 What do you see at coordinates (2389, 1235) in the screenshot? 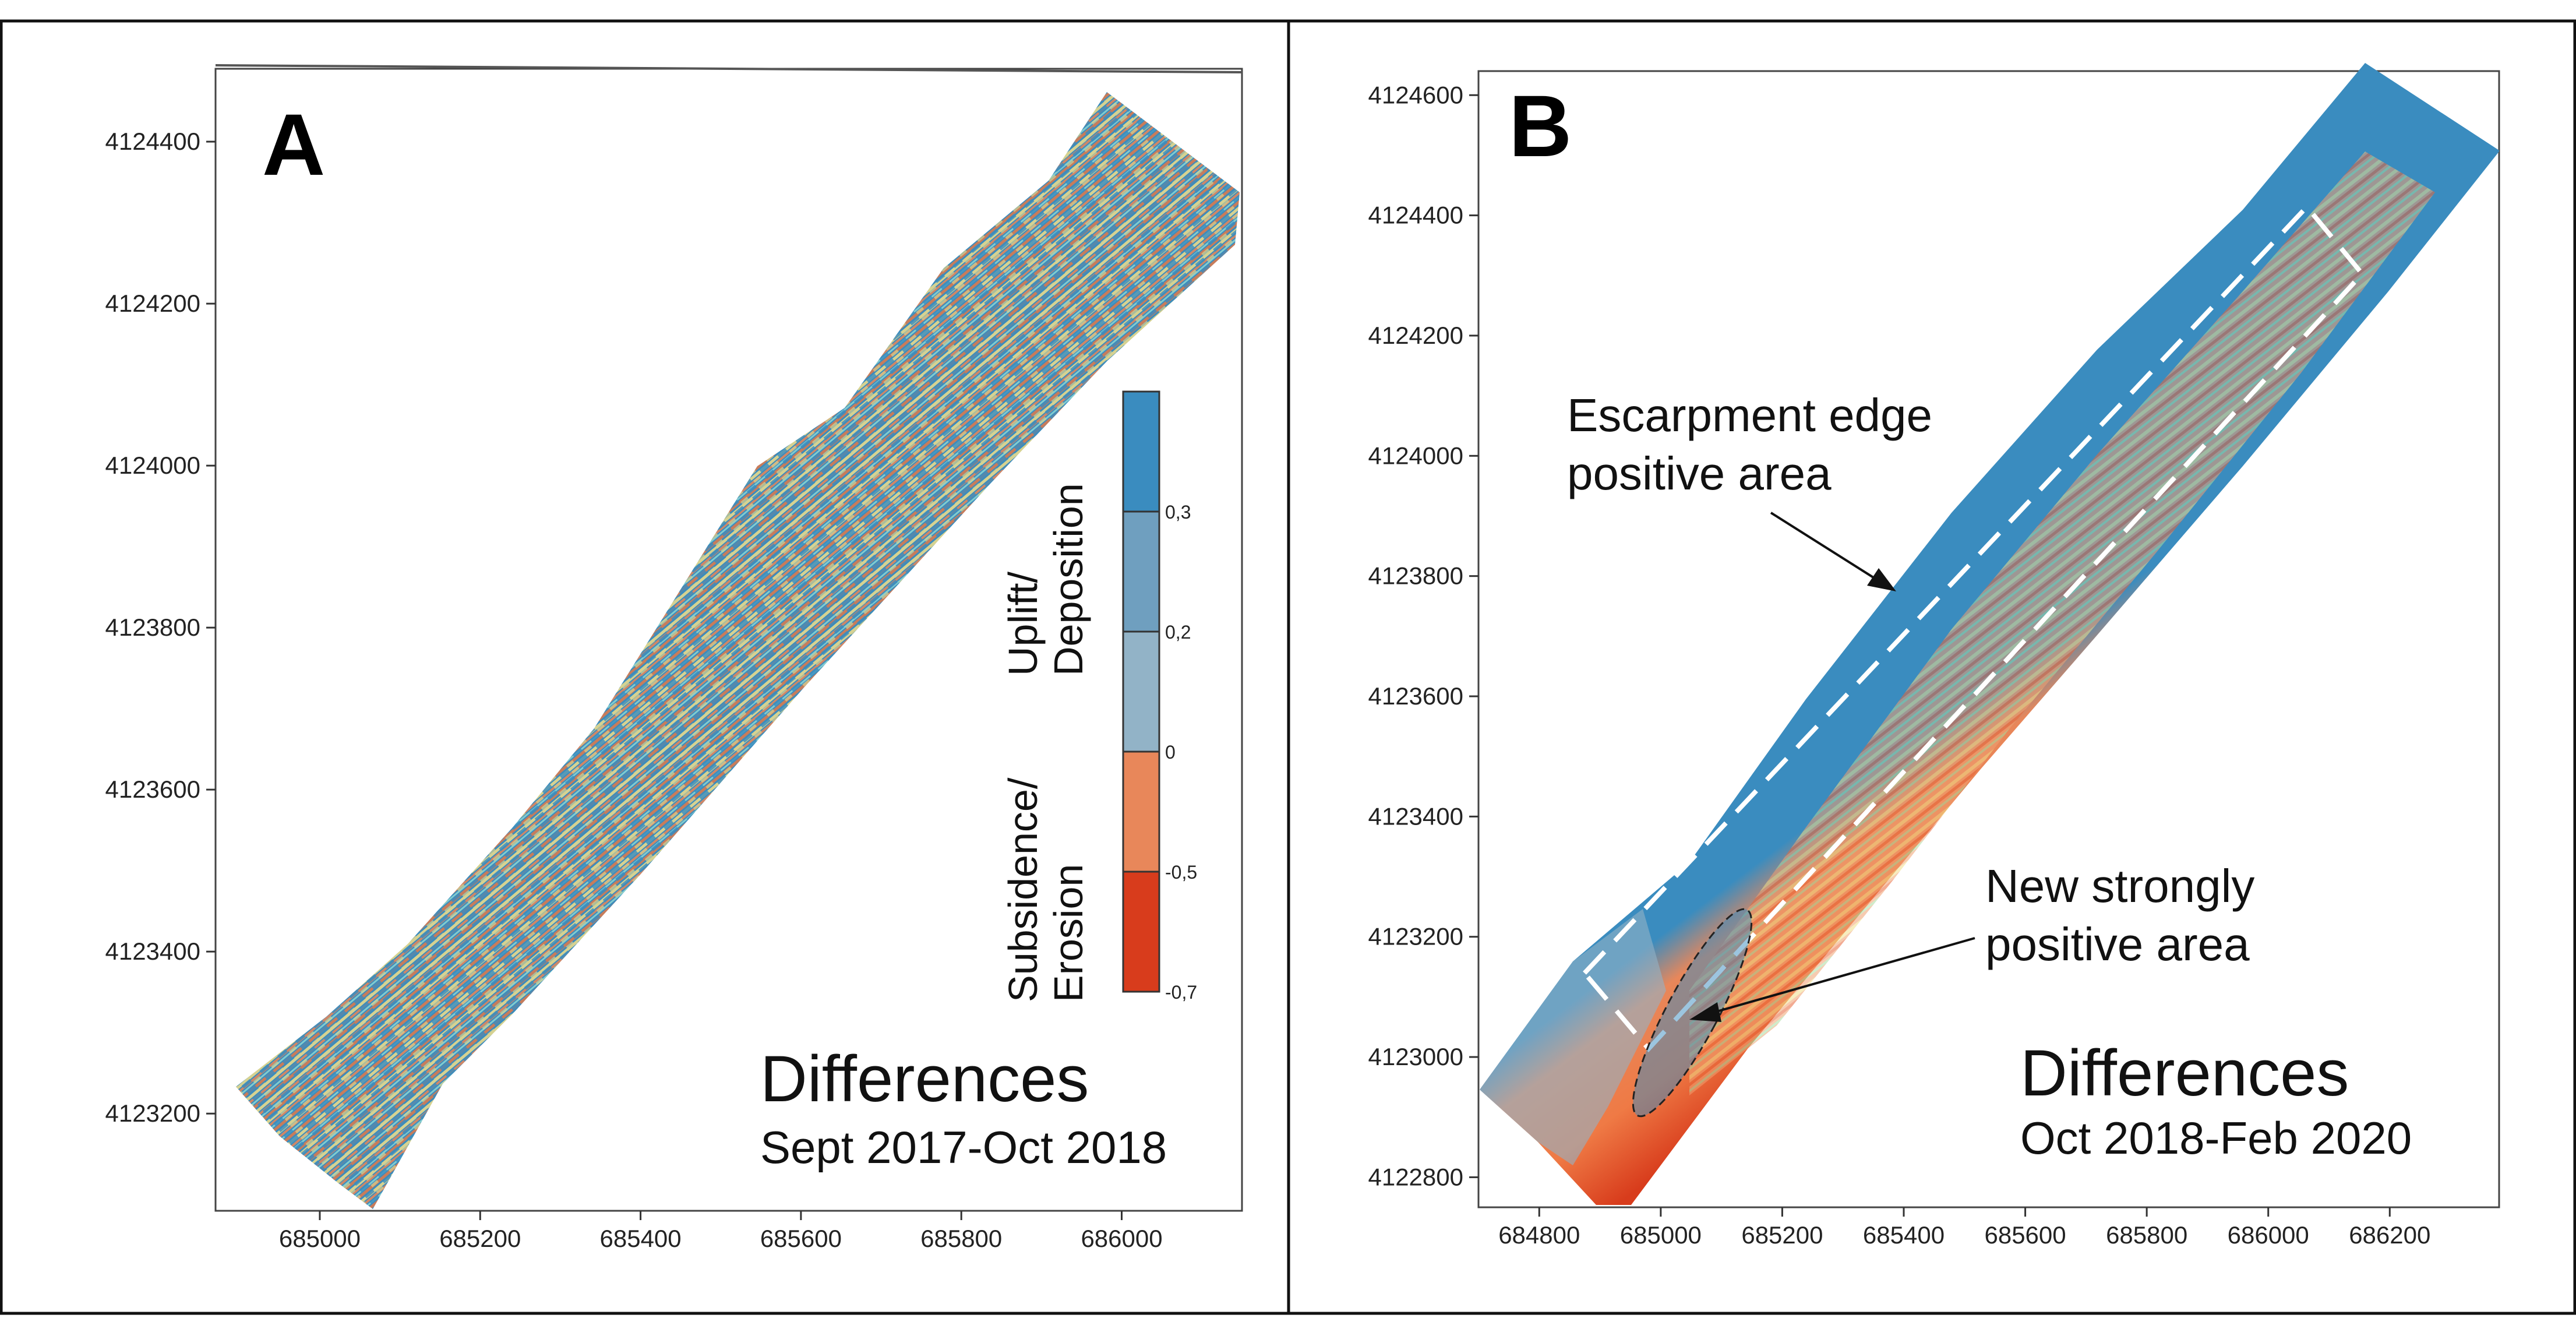
I see `panel-b-xtick-label: 686200` at bounding box center [2389, 1235].